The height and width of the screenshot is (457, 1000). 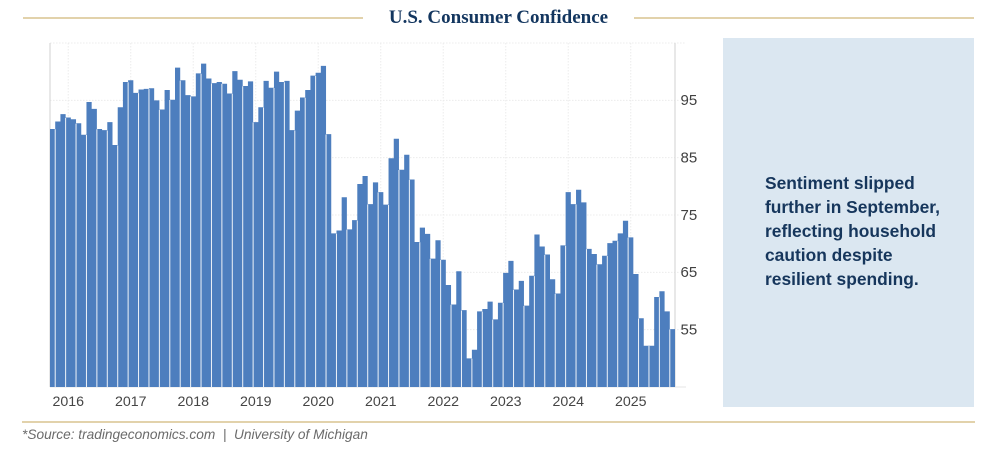 What do you see at coordinates (318, 402) in the screenshot?
I see `svg-text: 2020` at bounding box center [318, 402].